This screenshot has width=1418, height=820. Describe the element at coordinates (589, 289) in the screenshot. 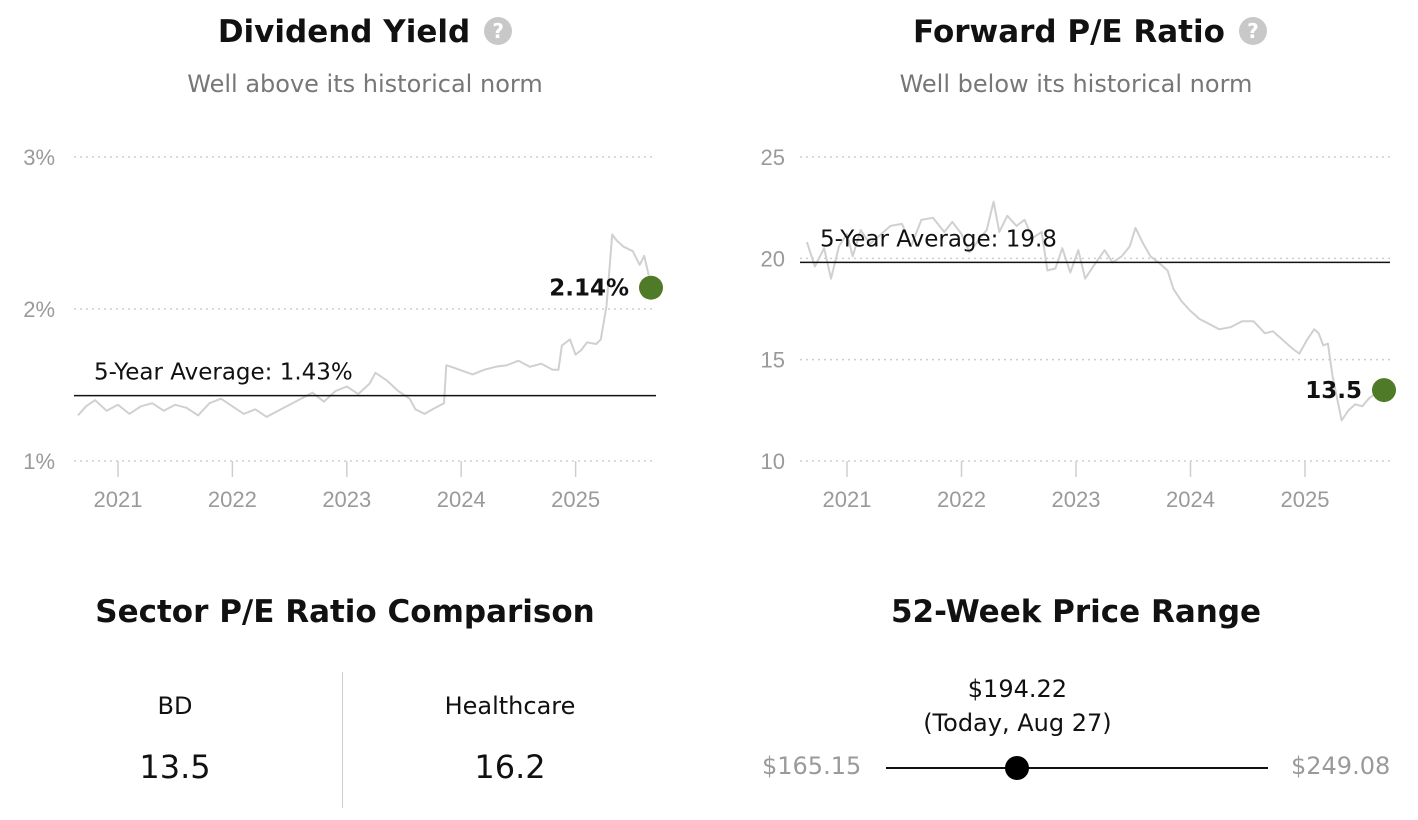

I see `current-value-label: 2.14%` at that location.